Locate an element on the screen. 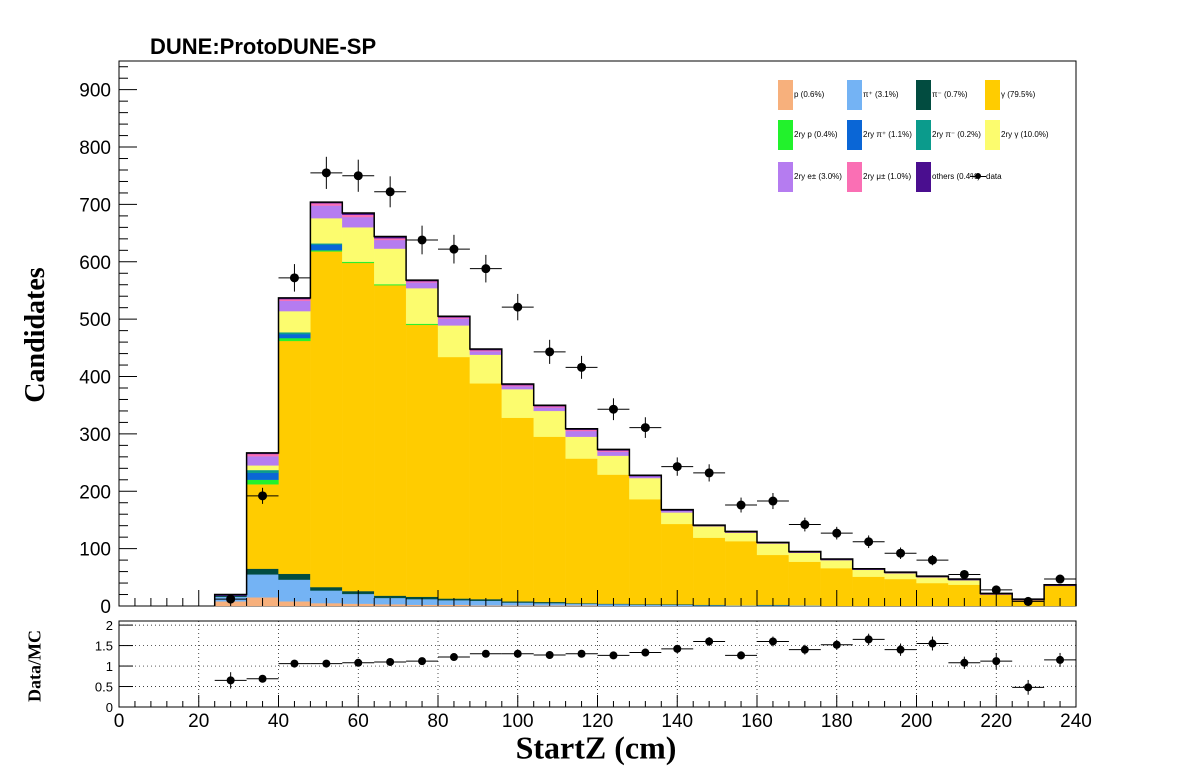 Image resolution: width=1196 pixels, height=772 pixels. legend-swatch-gamma is located at coordinates (992, 95).